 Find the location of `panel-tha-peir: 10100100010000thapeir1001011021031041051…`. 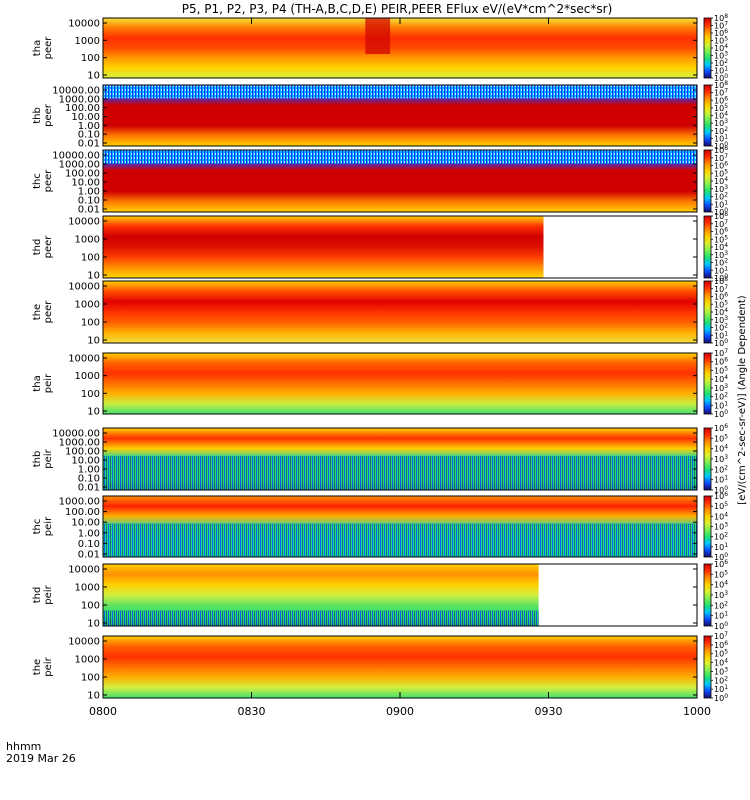

panel-tha-peir: 10100100010000thapeir1001011021031041051… is located at coordinates (380, 383).